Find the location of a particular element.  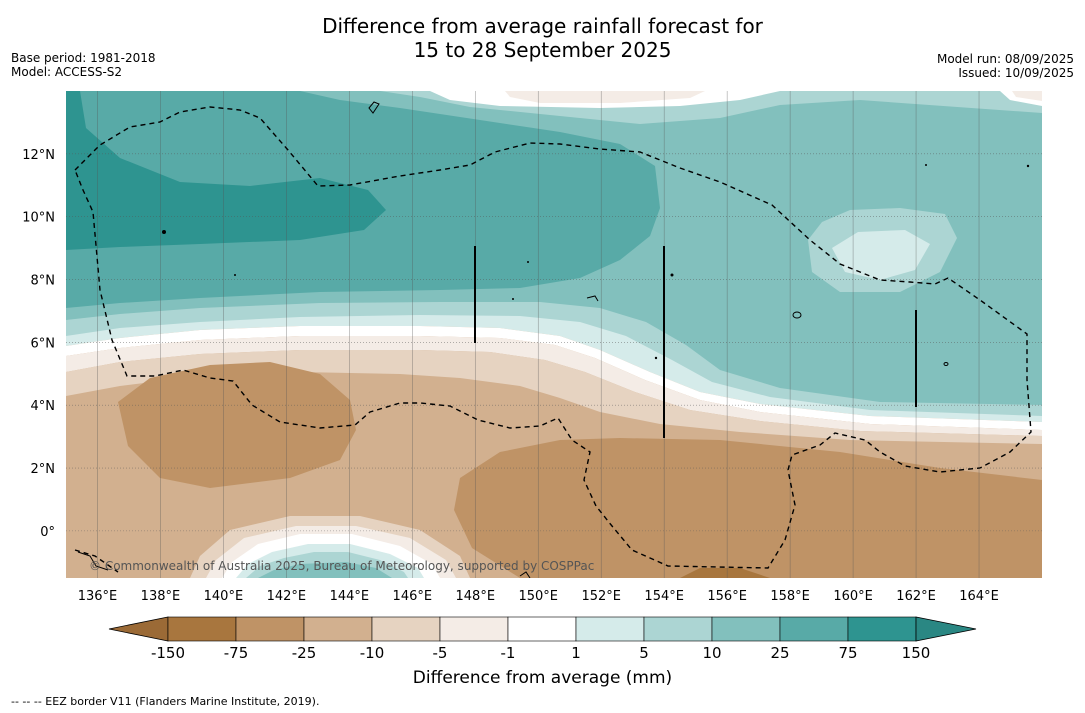

meta-right: Model run: 08/09/2025 Issued: 10/09/2025 is located at coordinates (1005, 66).